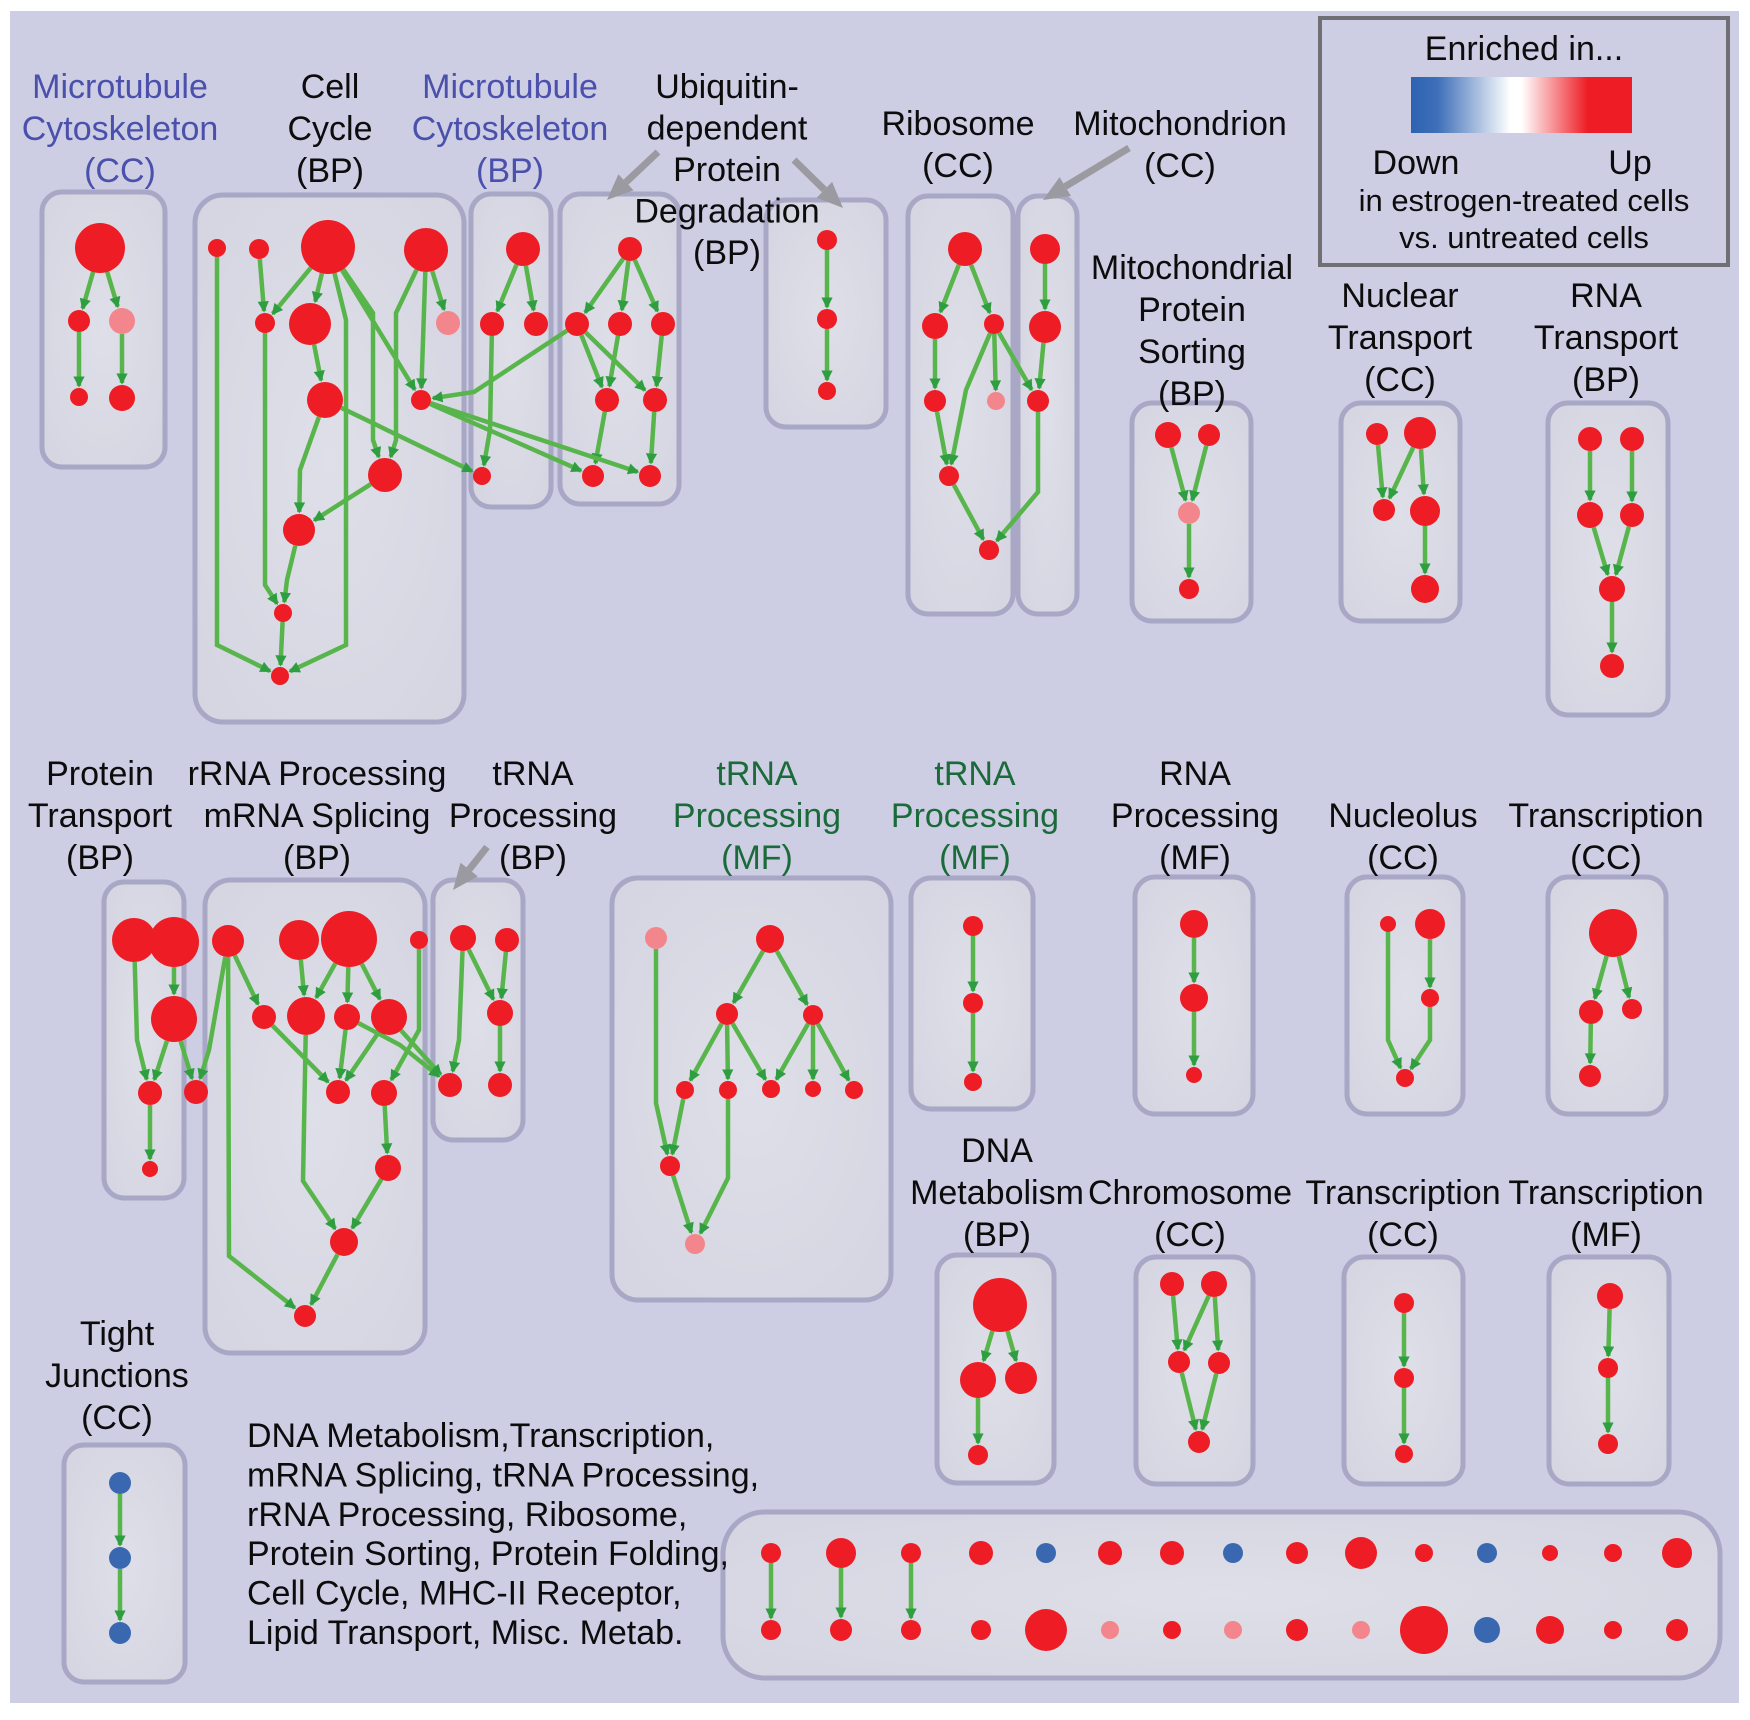  Describe the element at coordinates (997, 1151) in the screenshot. I see `svg-text: DNA` at that location.